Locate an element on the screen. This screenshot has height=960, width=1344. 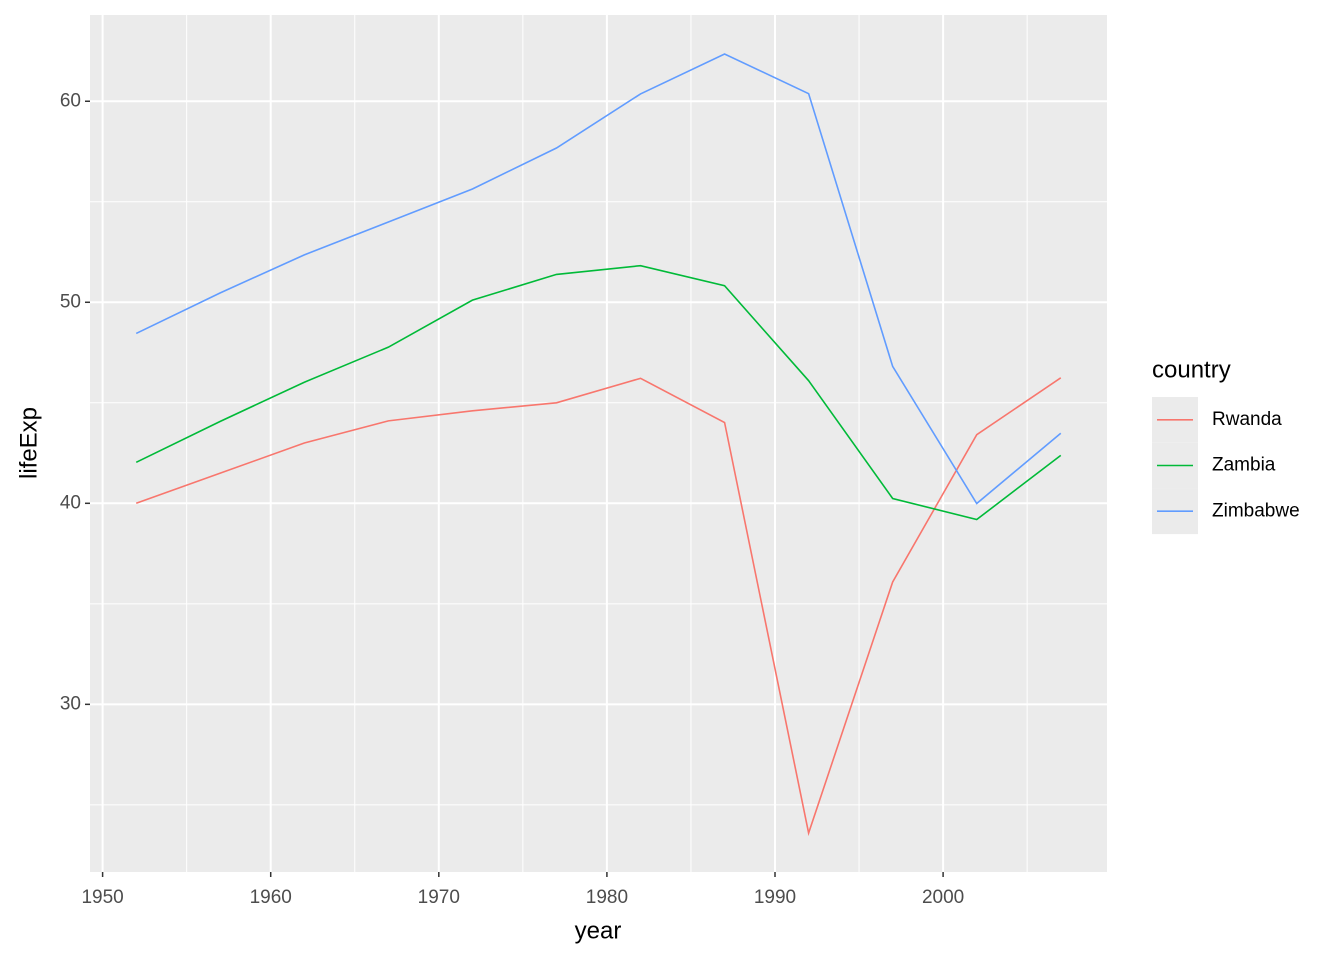
x-tick-label: 1980 is located at coordinates (607, 897).